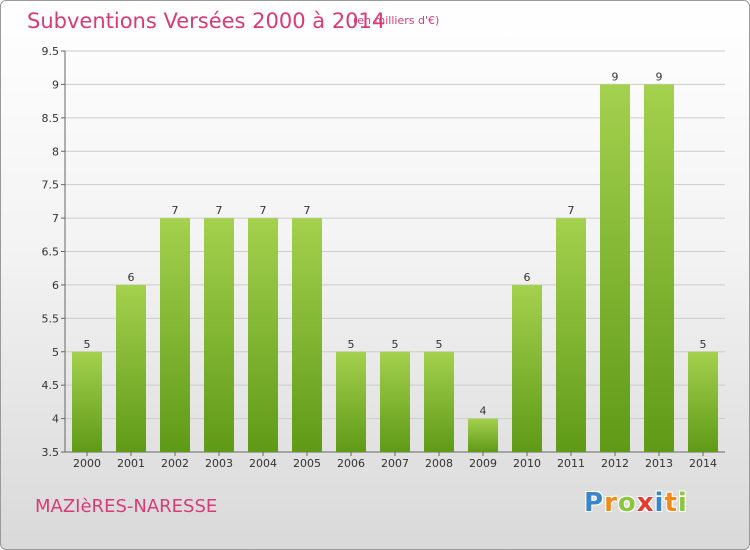  I want to click on logo-letter: r, so click(611, 503).